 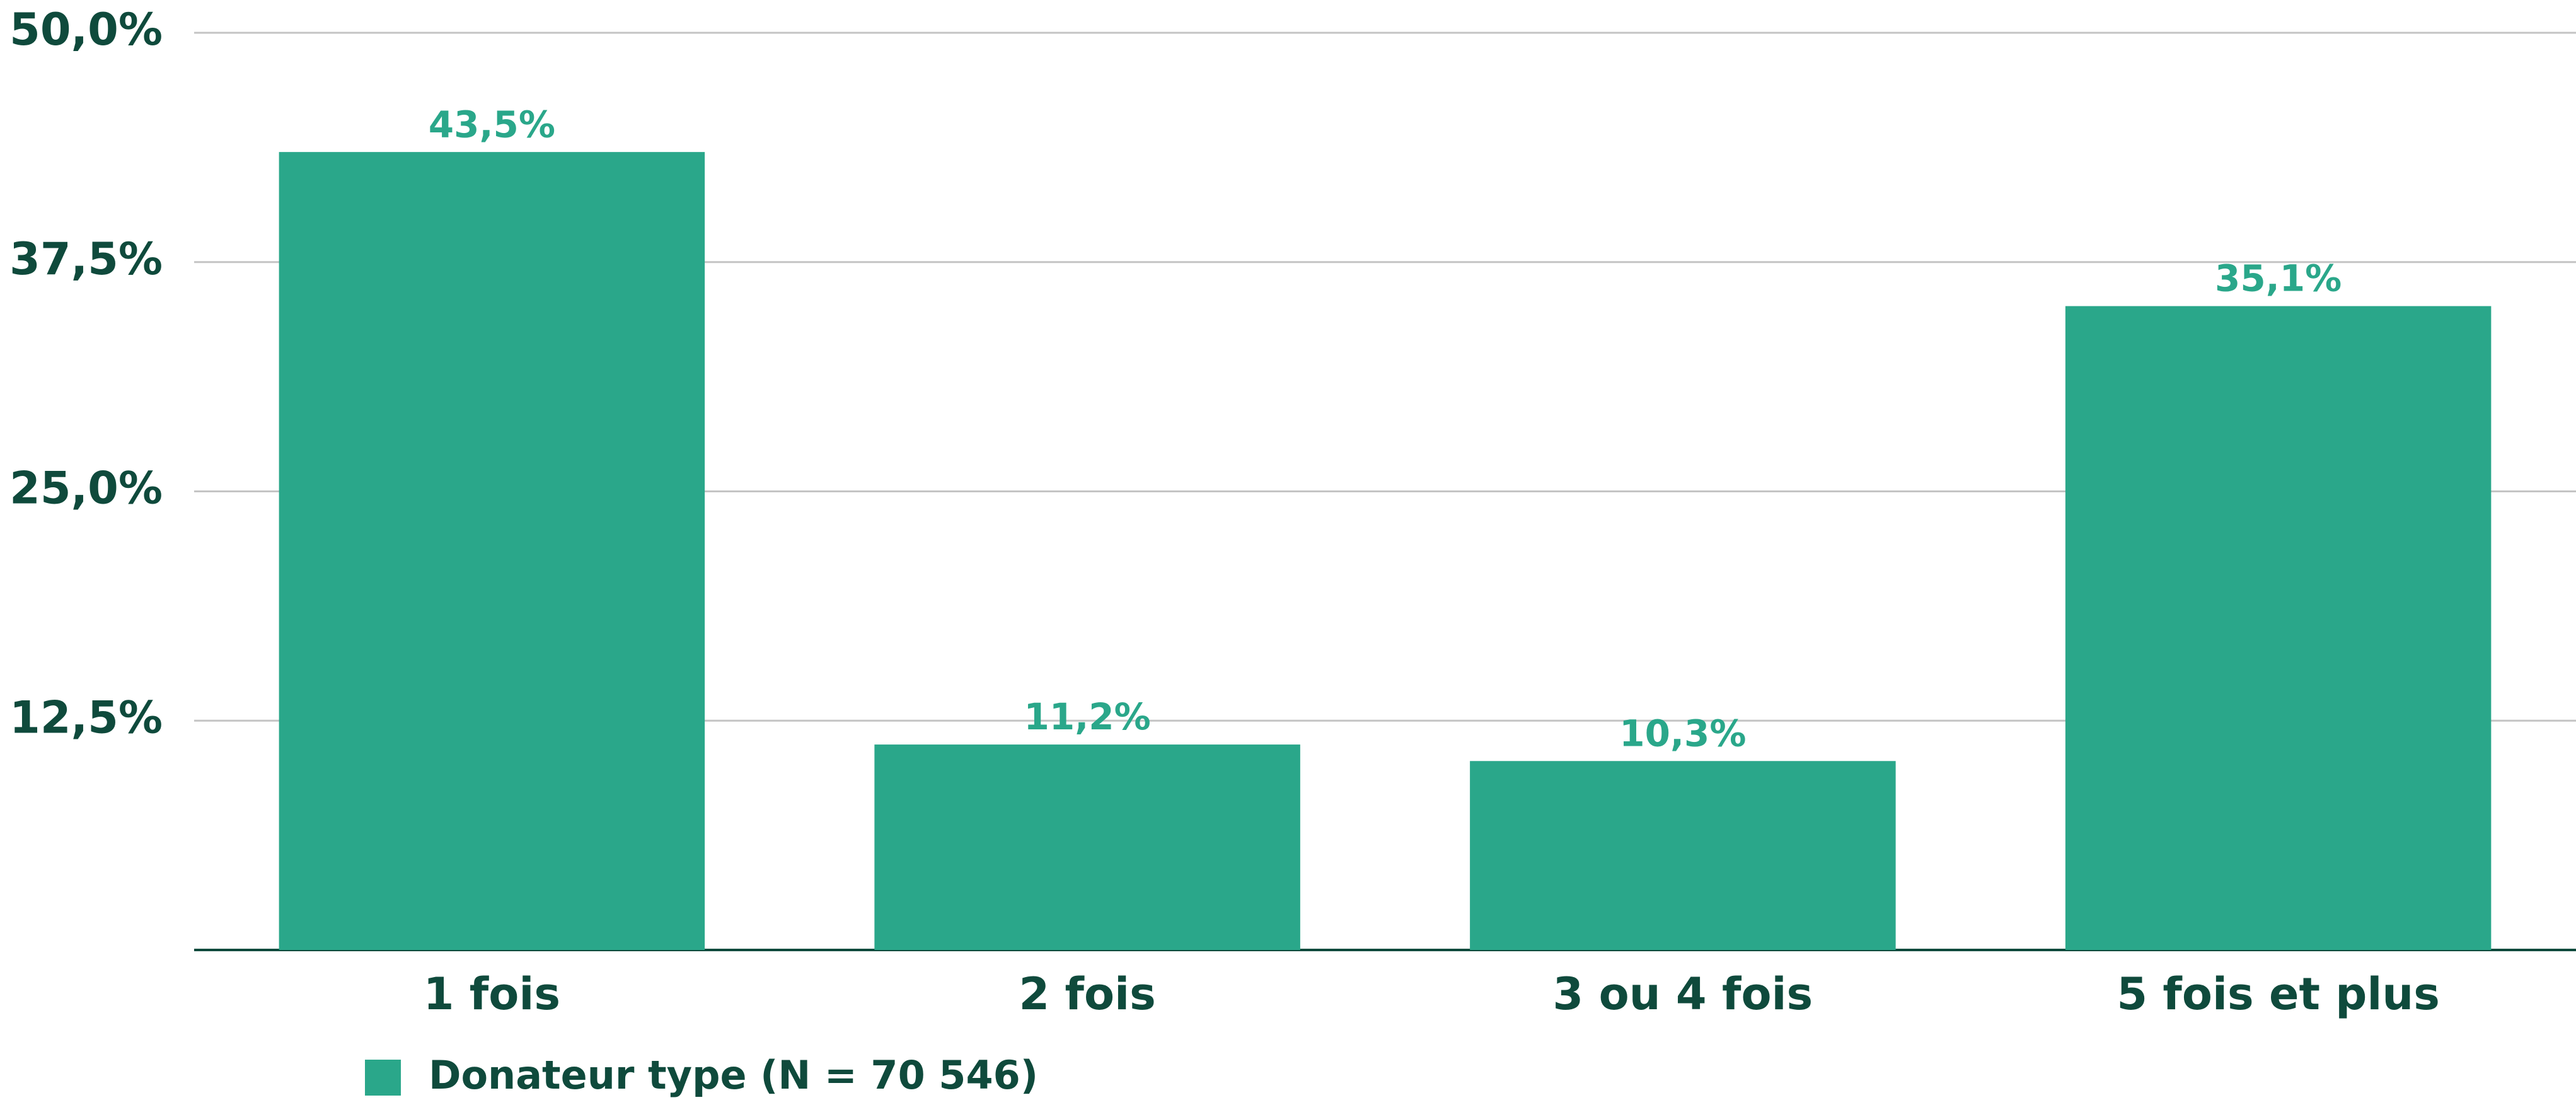 What do you see at coordinates (1683, 994) in the screenshot?
I see `x-tick-label: 3 ou 4 fois` at bounding box center [1683, 994].